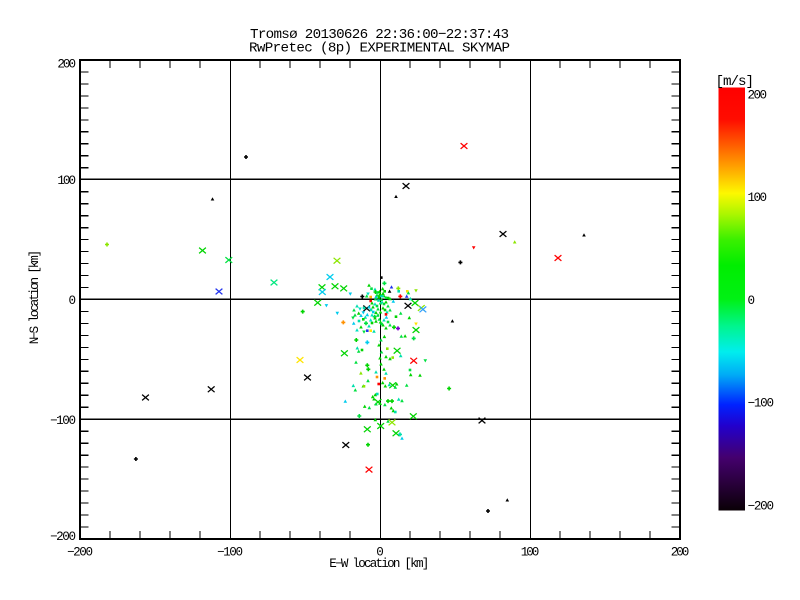  What do you see at coordinates (379, 564) in the screenshot?
I see `svg-text: E−W location [km]` at bounding box center [379, 564].